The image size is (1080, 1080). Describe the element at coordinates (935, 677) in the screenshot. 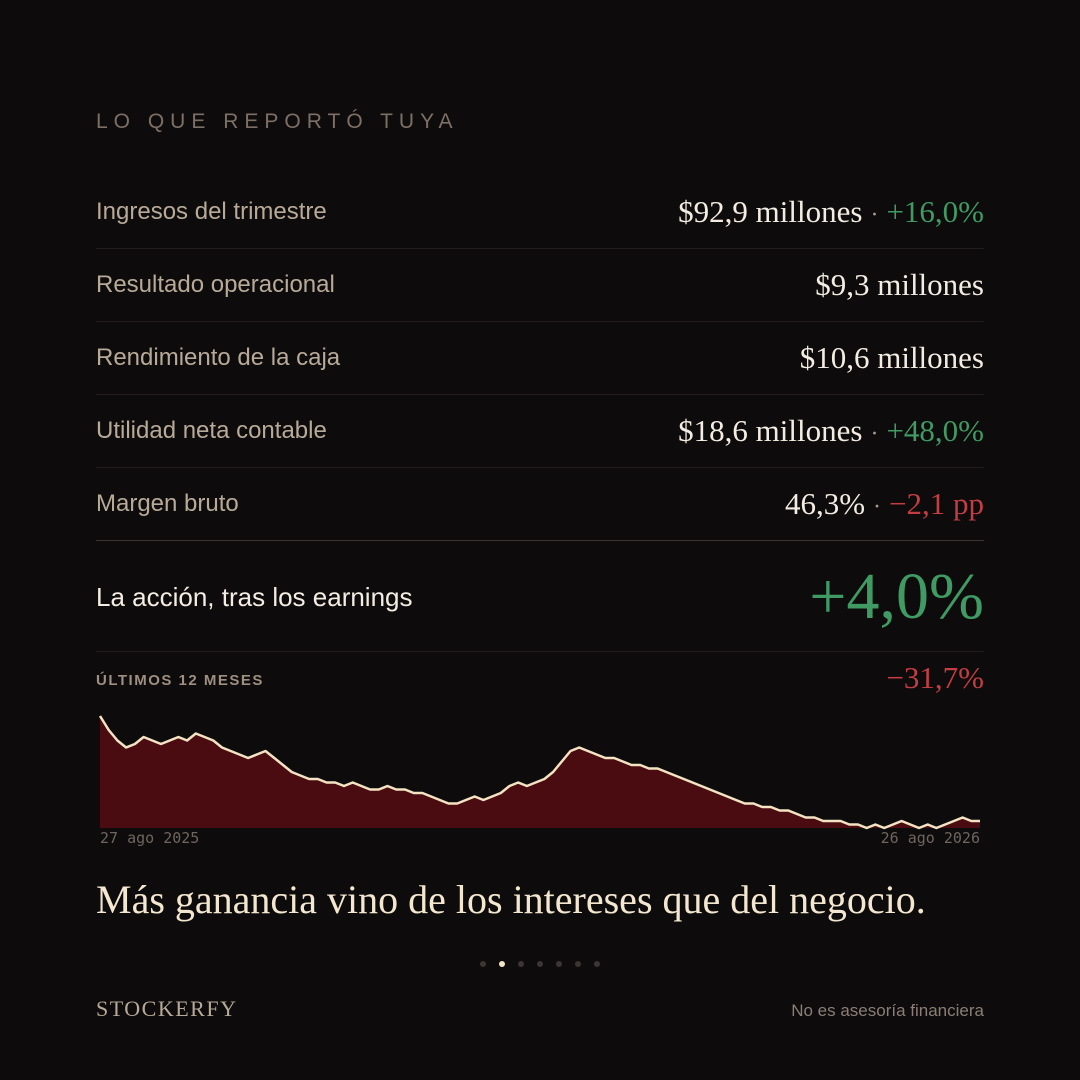

I see `ytd-value: −31,7%` at that location.